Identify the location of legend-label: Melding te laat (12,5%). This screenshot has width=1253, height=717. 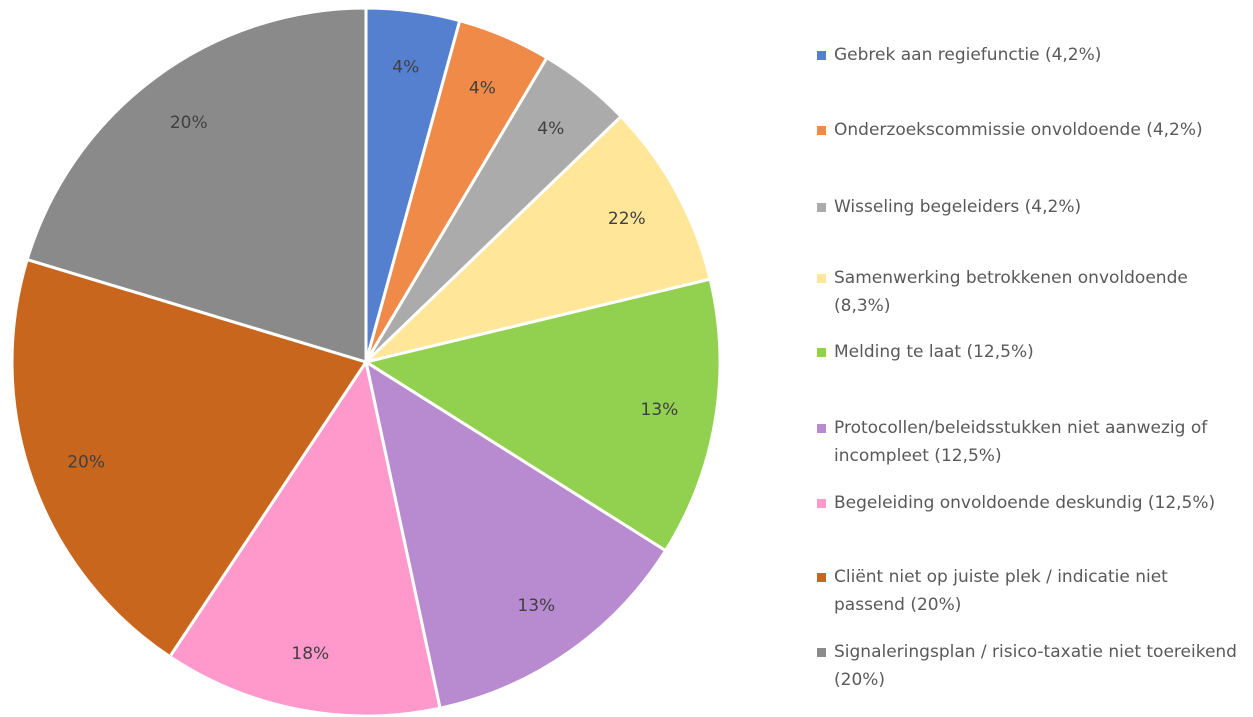
(934, 352).